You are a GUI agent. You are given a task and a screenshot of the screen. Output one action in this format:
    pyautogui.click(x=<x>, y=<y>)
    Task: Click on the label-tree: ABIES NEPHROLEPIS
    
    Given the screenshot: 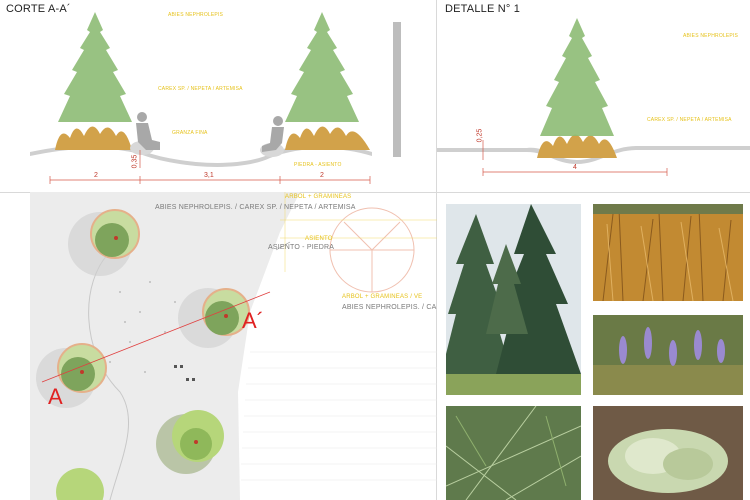 What is the action you would take?
    pyautogui.click(x=196, y=15)
    